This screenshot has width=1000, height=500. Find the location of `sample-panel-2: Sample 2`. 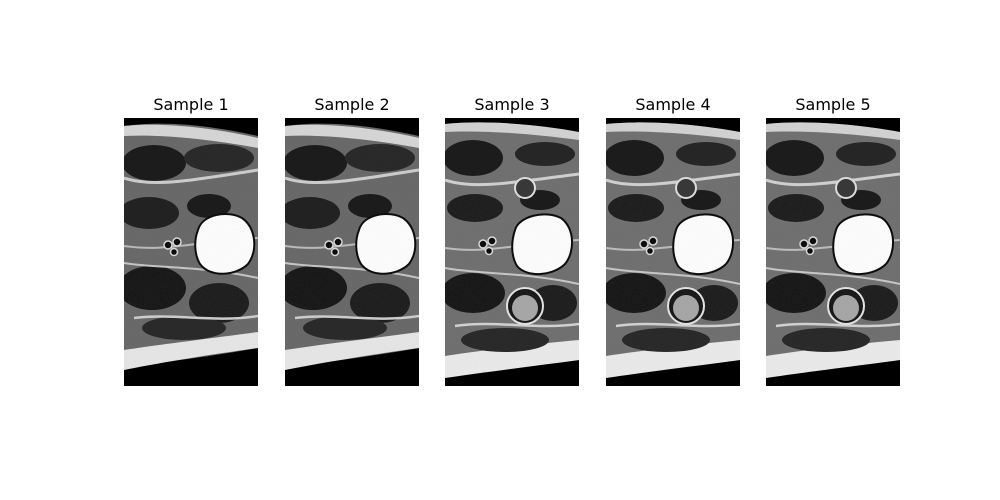

sample-panel-2: Sample 2 is located at coordinates (352, 239).